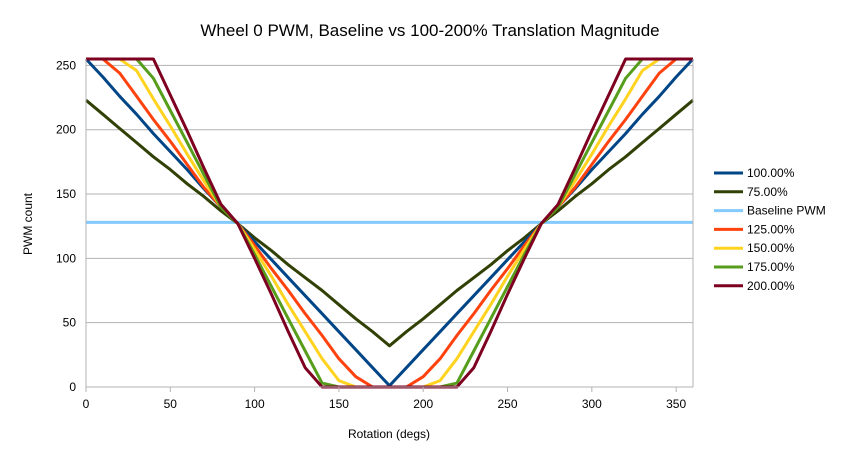 The height and width of the screenshot is (465, 847). I want to click on y-axis-title: PWM count, so click(28, 223).